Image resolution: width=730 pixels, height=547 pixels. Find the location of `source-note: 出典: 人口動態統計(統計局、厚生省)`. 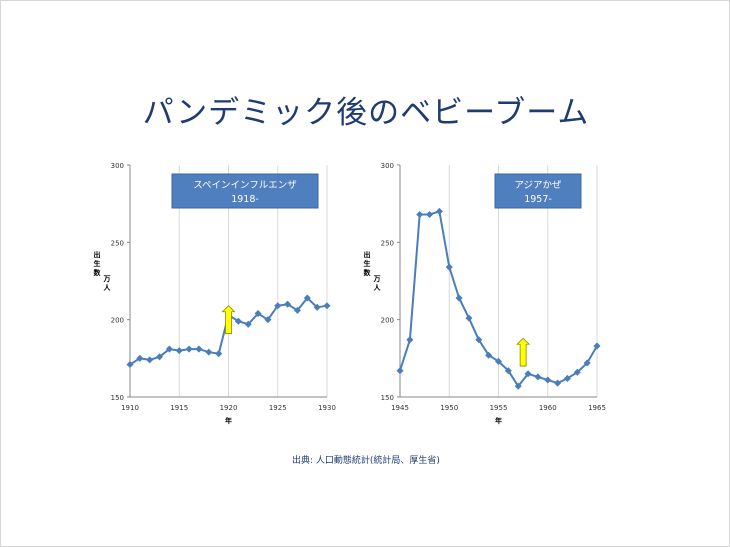

source-note: 出典: 人口動態統計(統計局、厚生省) is located at coordinates (366, 461).